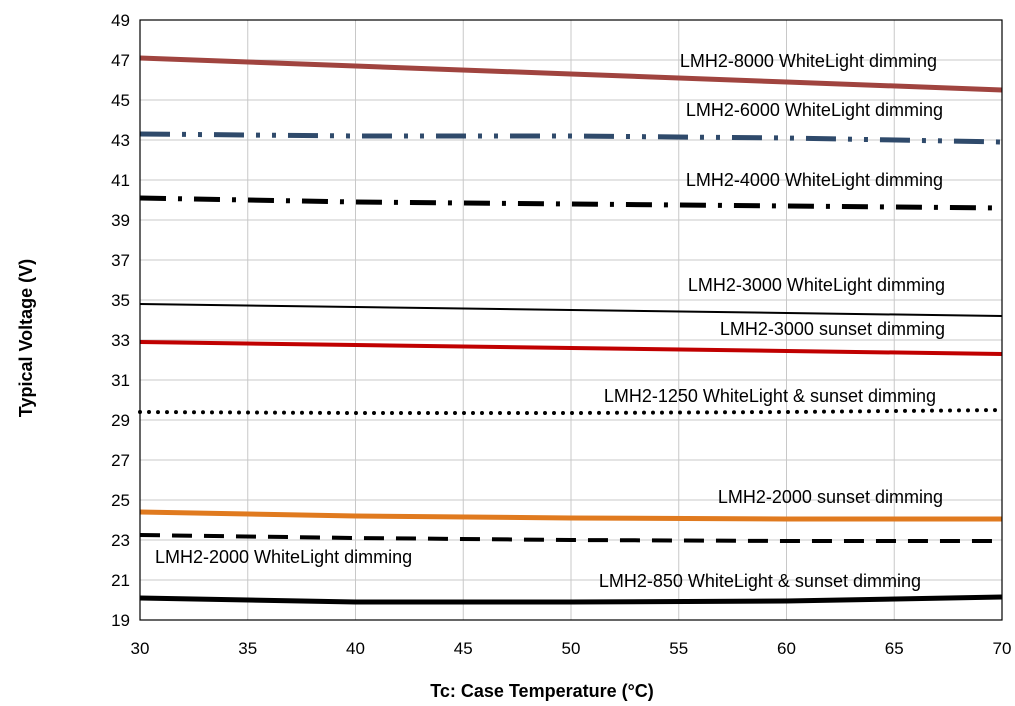 The image size is (1015, 706). Describe the element at coordinates (816, 285) in the screenshot. I see `series-label: LMH2-3000 WhiteLight dimming` at that location.